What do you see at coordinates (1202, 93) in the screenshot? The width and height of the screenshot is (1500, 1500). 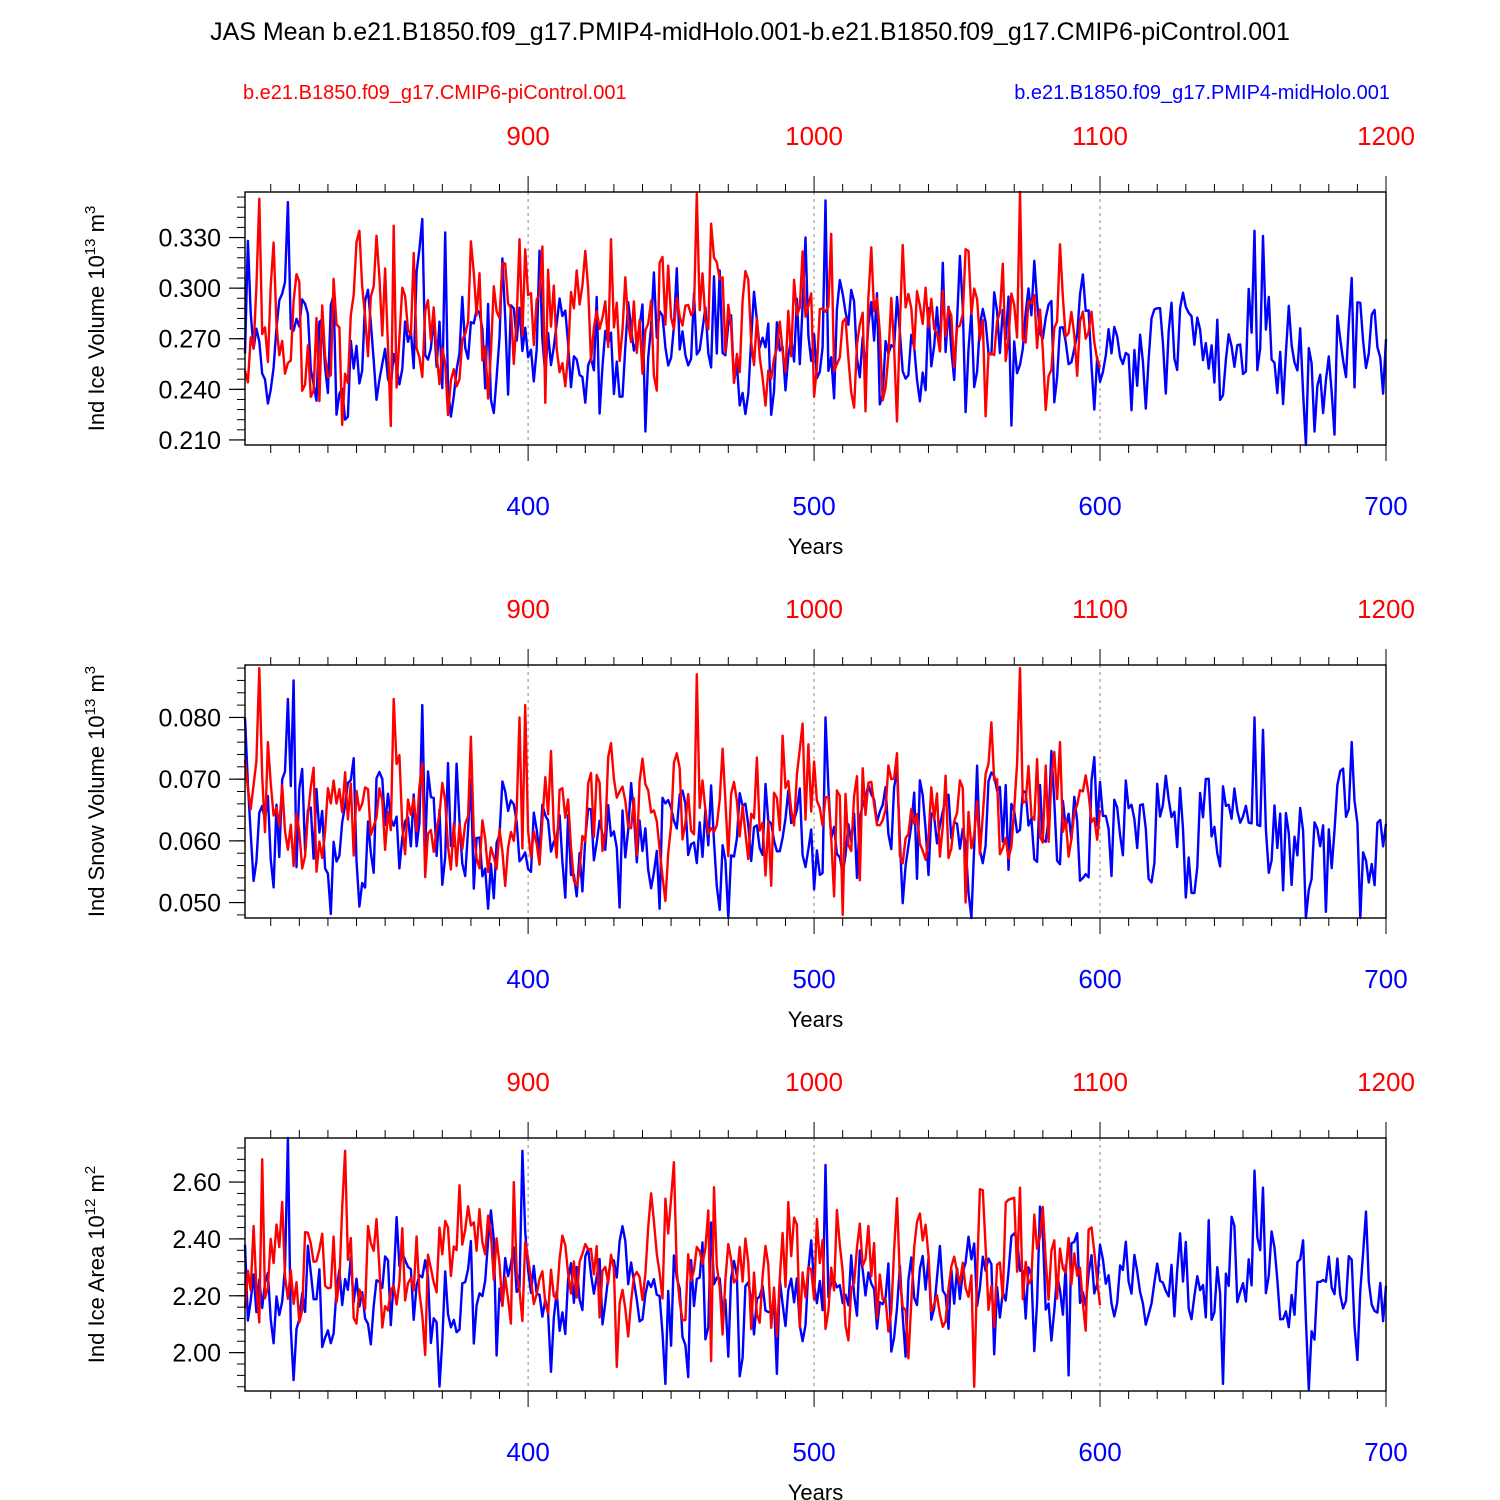 I see `legend-midholo: b.e21.B1850.f09_g17.PMIP4-midHolo.001` at bounding box center [1202, 93].